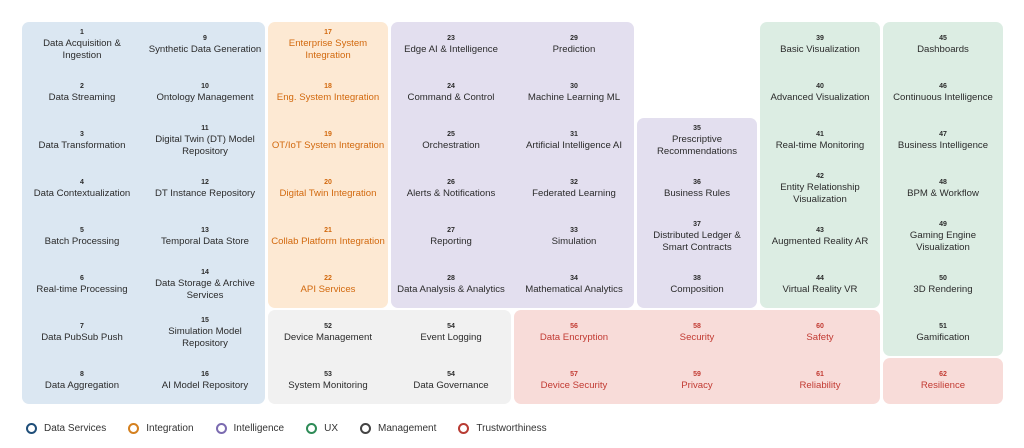 This screenshot has width=1024, height=448. What do you see at coordinates (328, 278) in the screenshot?
I see `cell-number: 22` at bounding box center [328, 278].